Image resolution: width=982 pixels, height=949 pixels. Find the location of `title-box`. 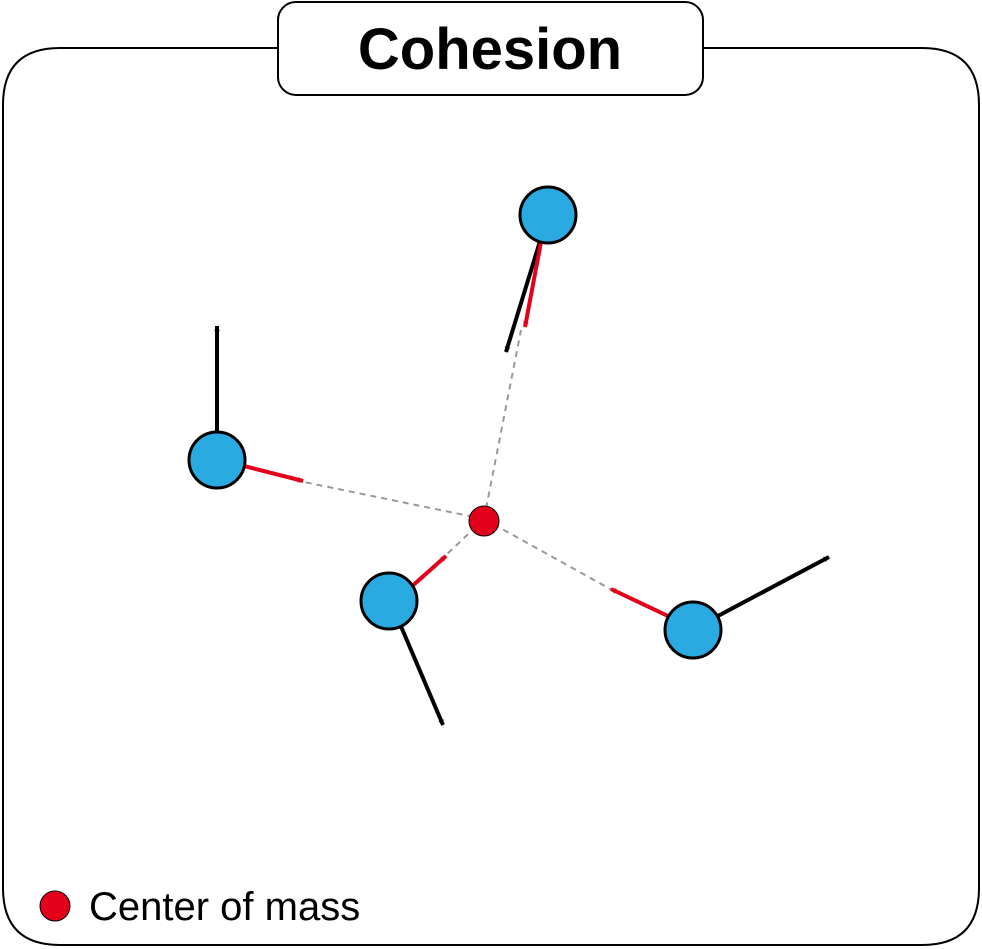

title-box is located at coordinates (490, 48).